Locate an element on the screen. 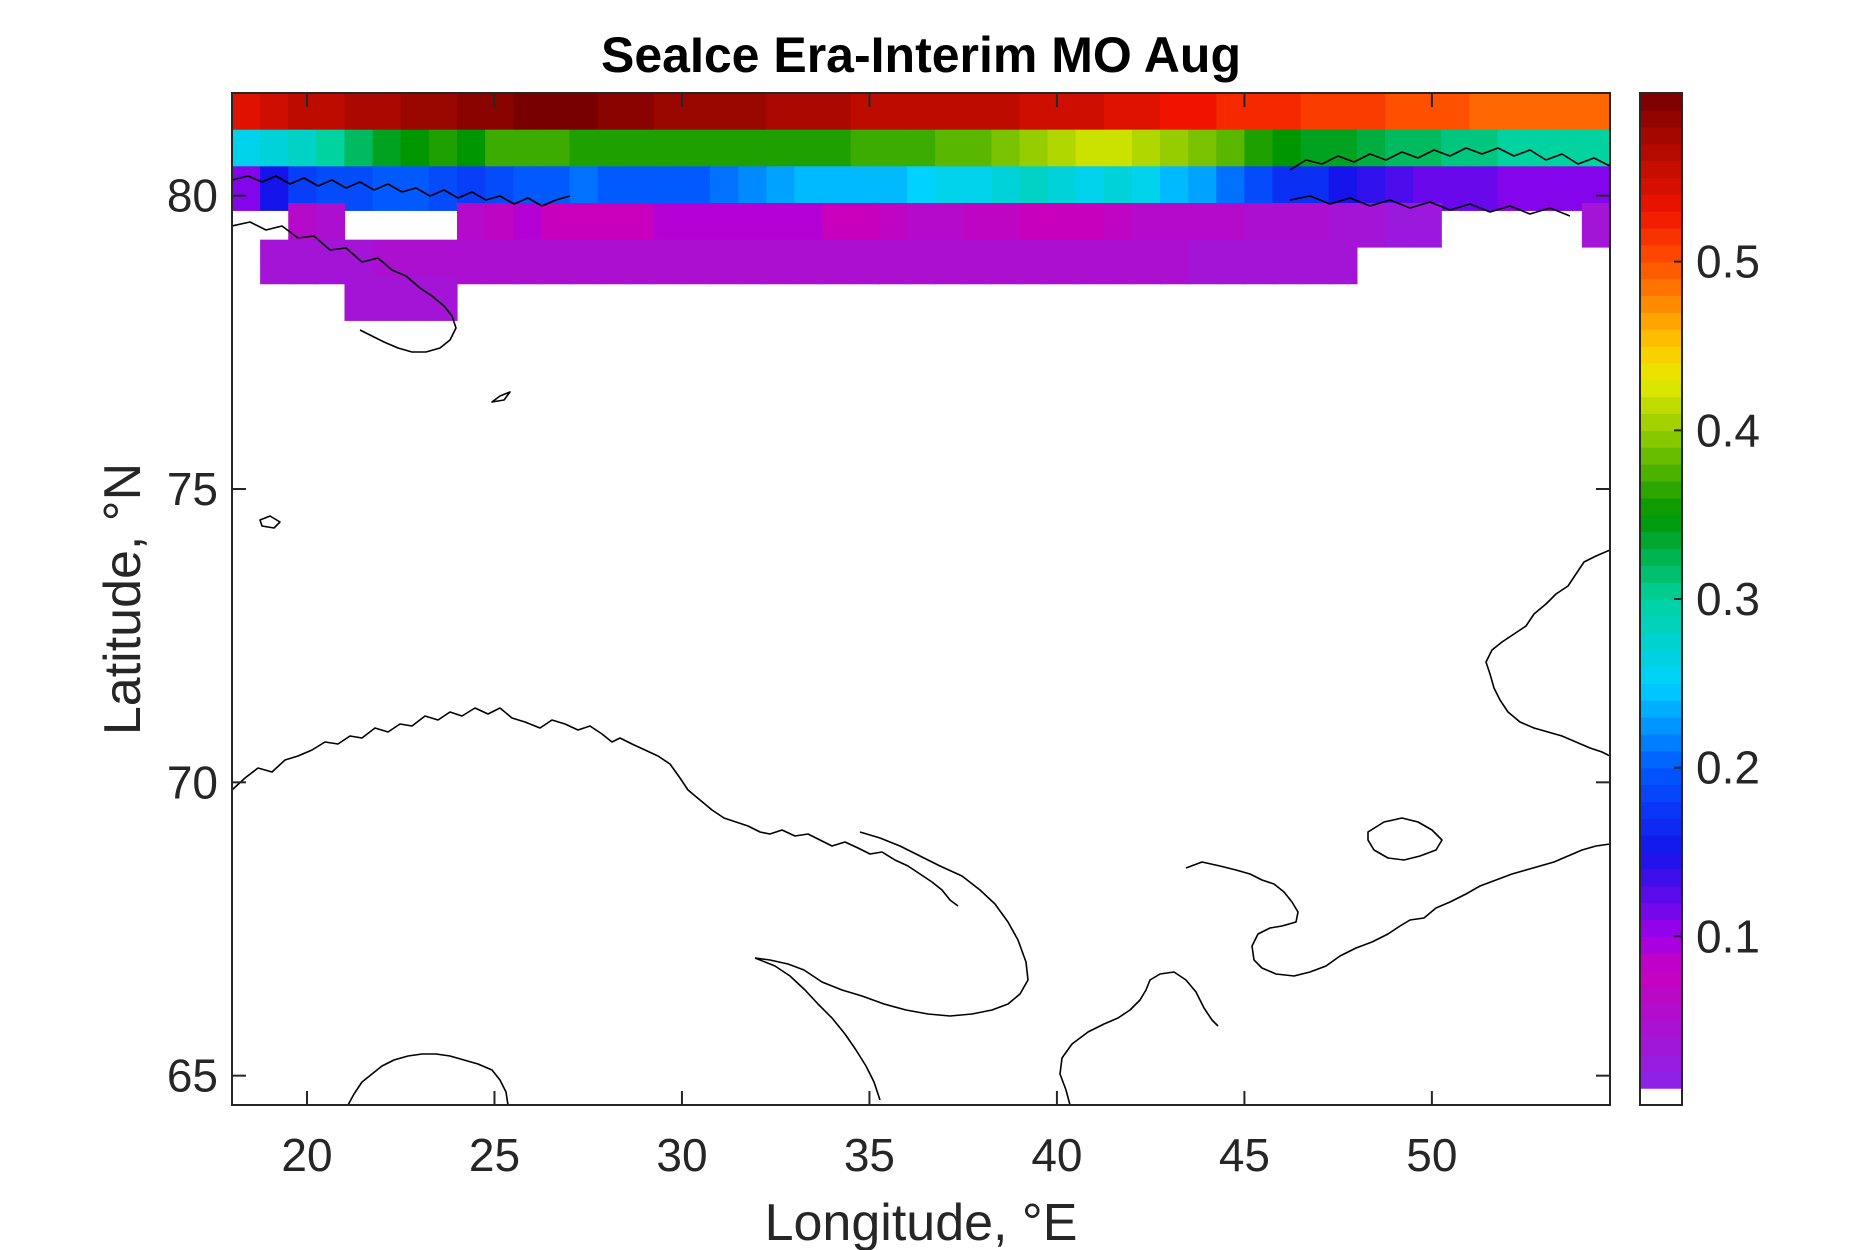  x-tick-label: 50 is located at coordinates (1431, 1155).